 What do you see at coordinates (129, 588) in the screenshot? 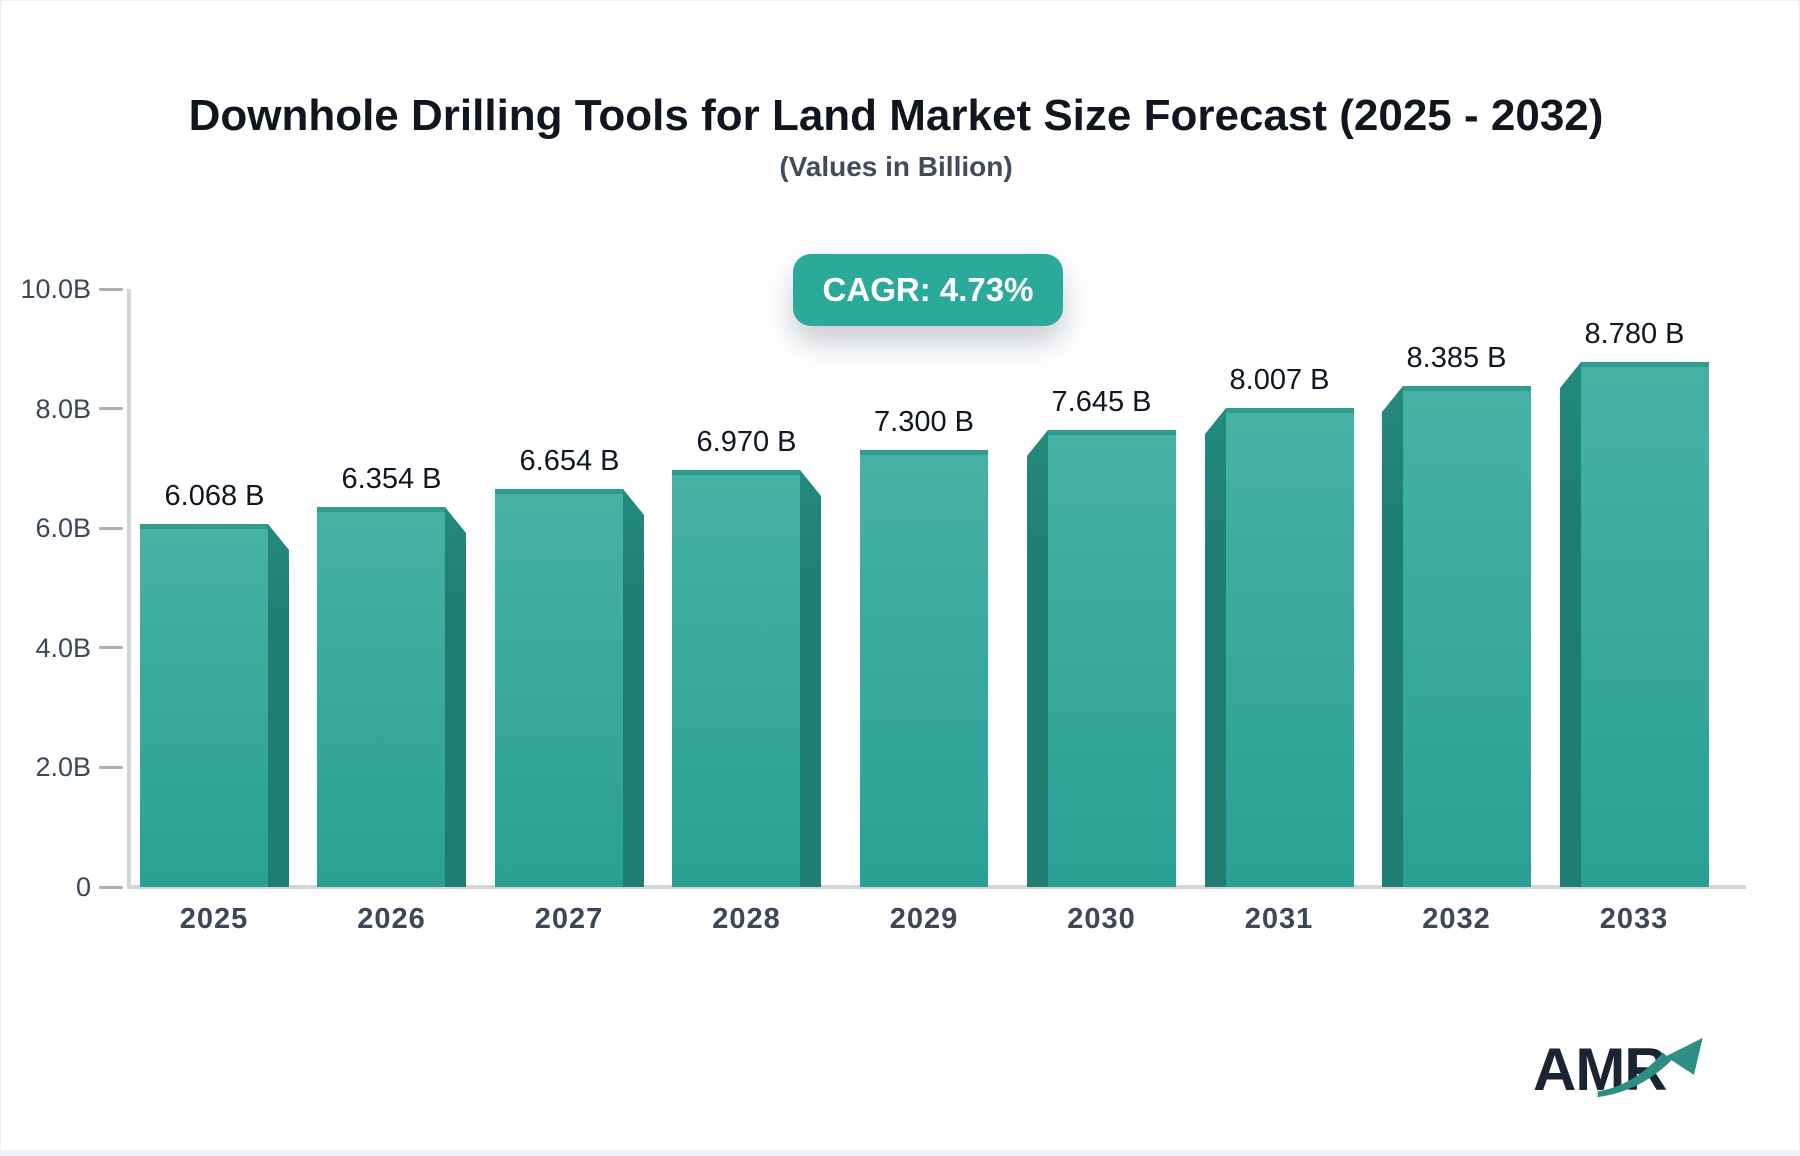
I see `y-axis-line` at bounding box center [129, 588].